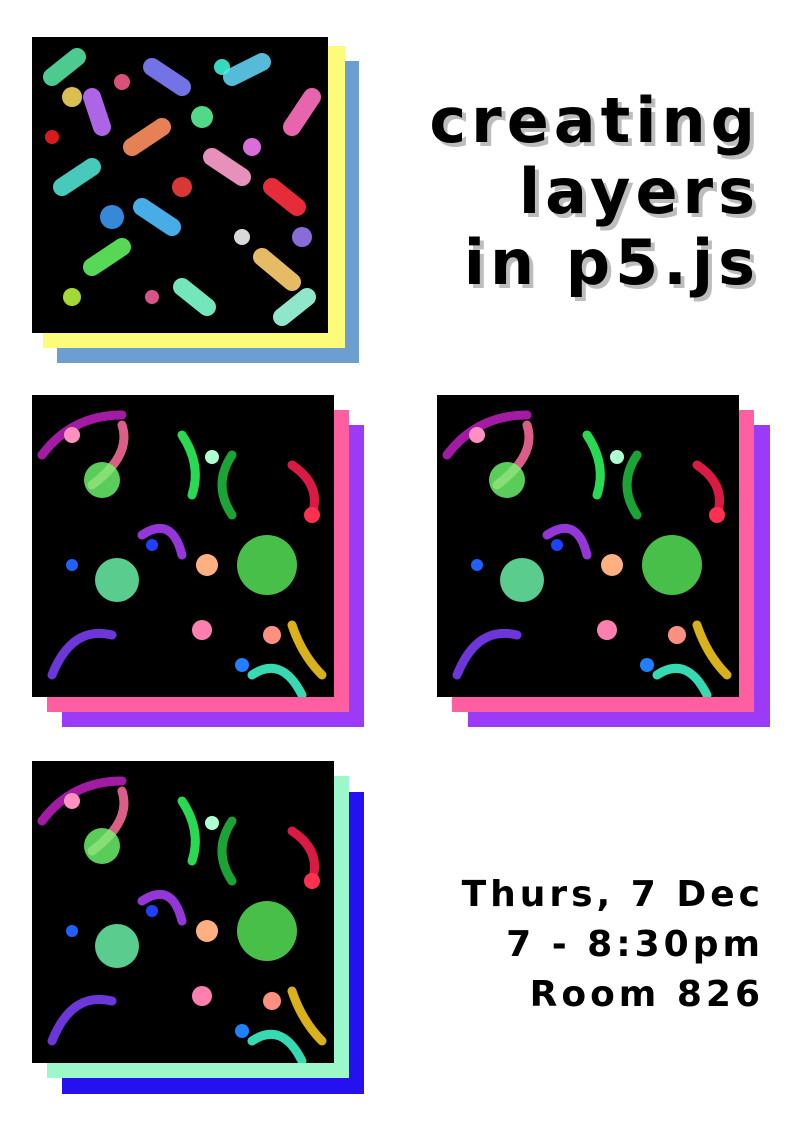 This screenshot has width=800, height=1131. I want to click on event-date: Thurs, 7 Dec, so click(612, 894).